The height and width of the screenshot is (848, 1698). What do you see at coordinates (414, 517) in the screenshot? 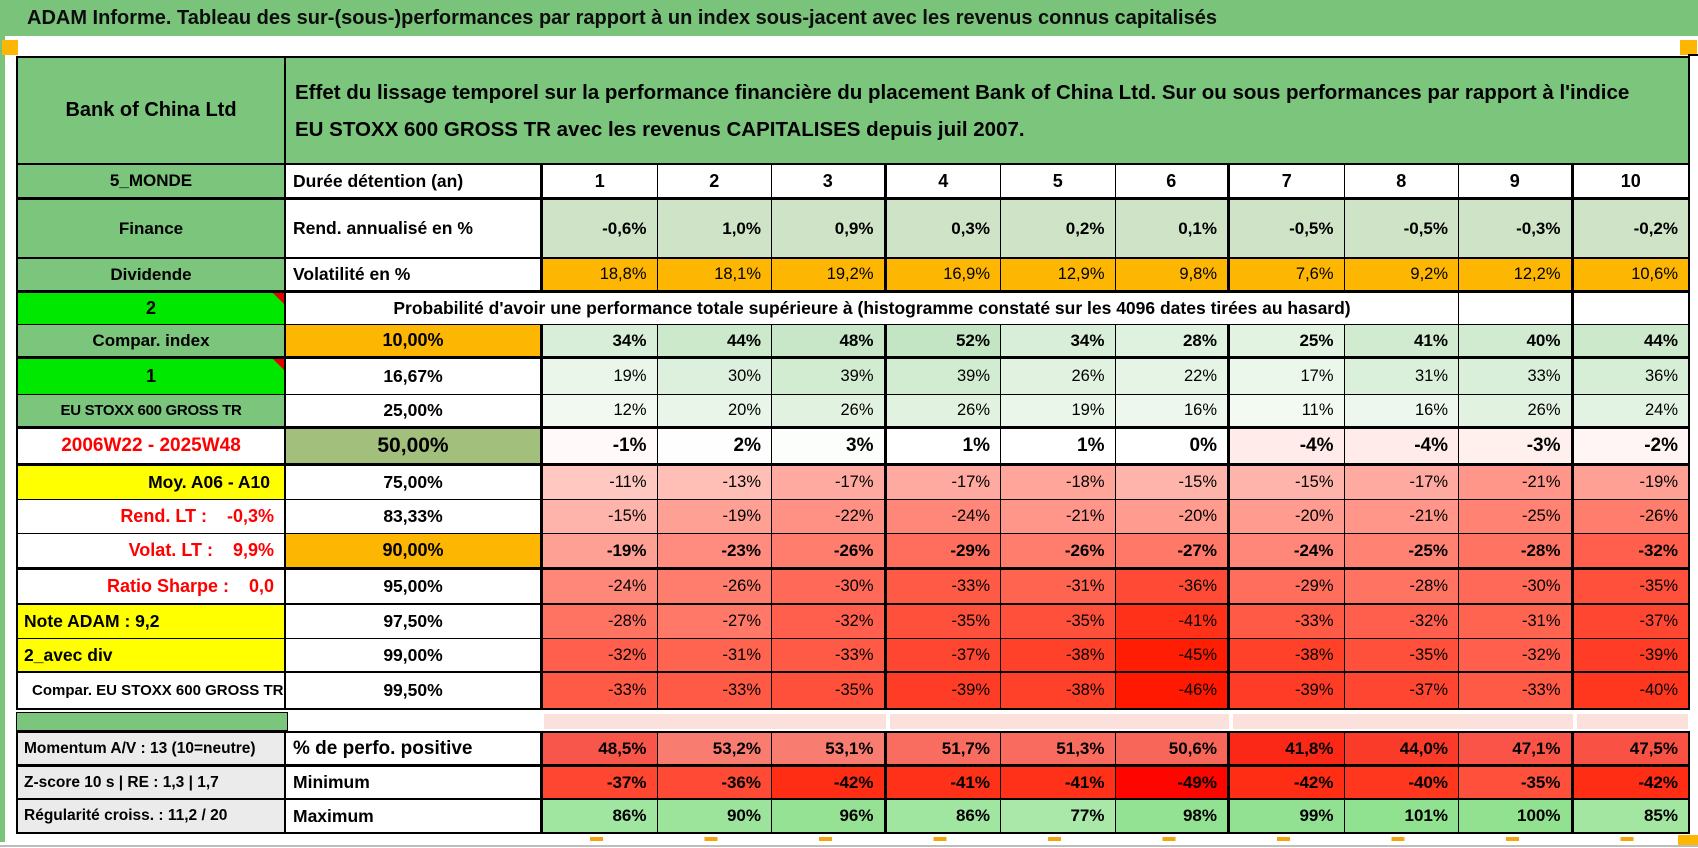
I see `header-p83: 83,33%` at bounding box center [414, 517].